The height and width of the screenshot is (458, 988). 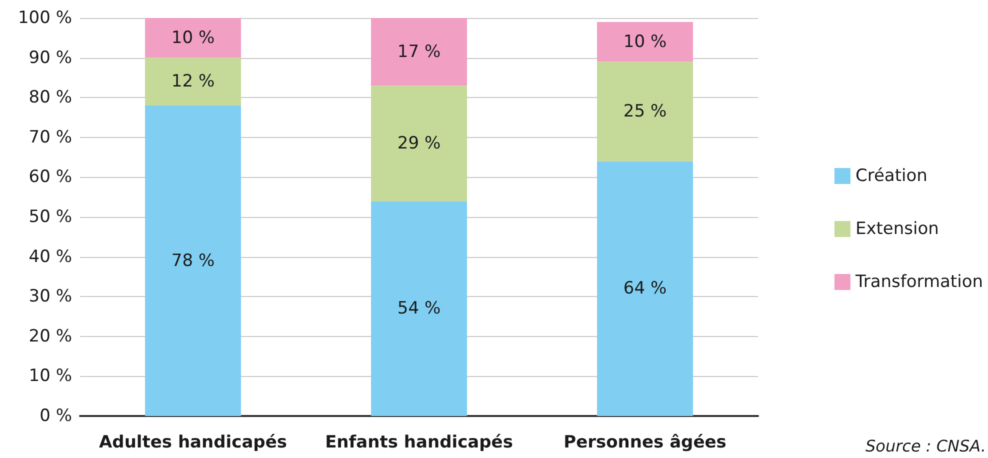 I want to click on data-label: 29 %, so click(x=419, y=143).